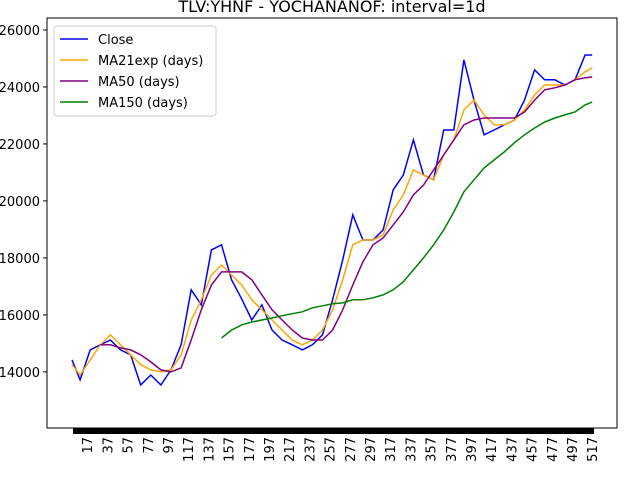 Image resolution: width=640 pixels, height=480 pixels. Describe the element at coordinates (553, 449) in the screenshot. I see `x-tick-label: 477` at that location.